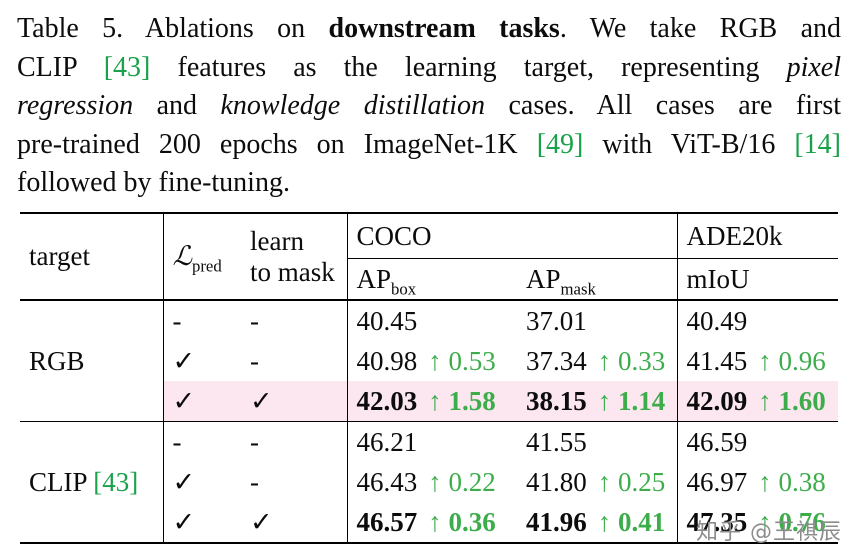 This screenshot has width=856, height=558. I want to click on ap-mask-cell: 37.34 ↑ 0.33, so click(596, 360).